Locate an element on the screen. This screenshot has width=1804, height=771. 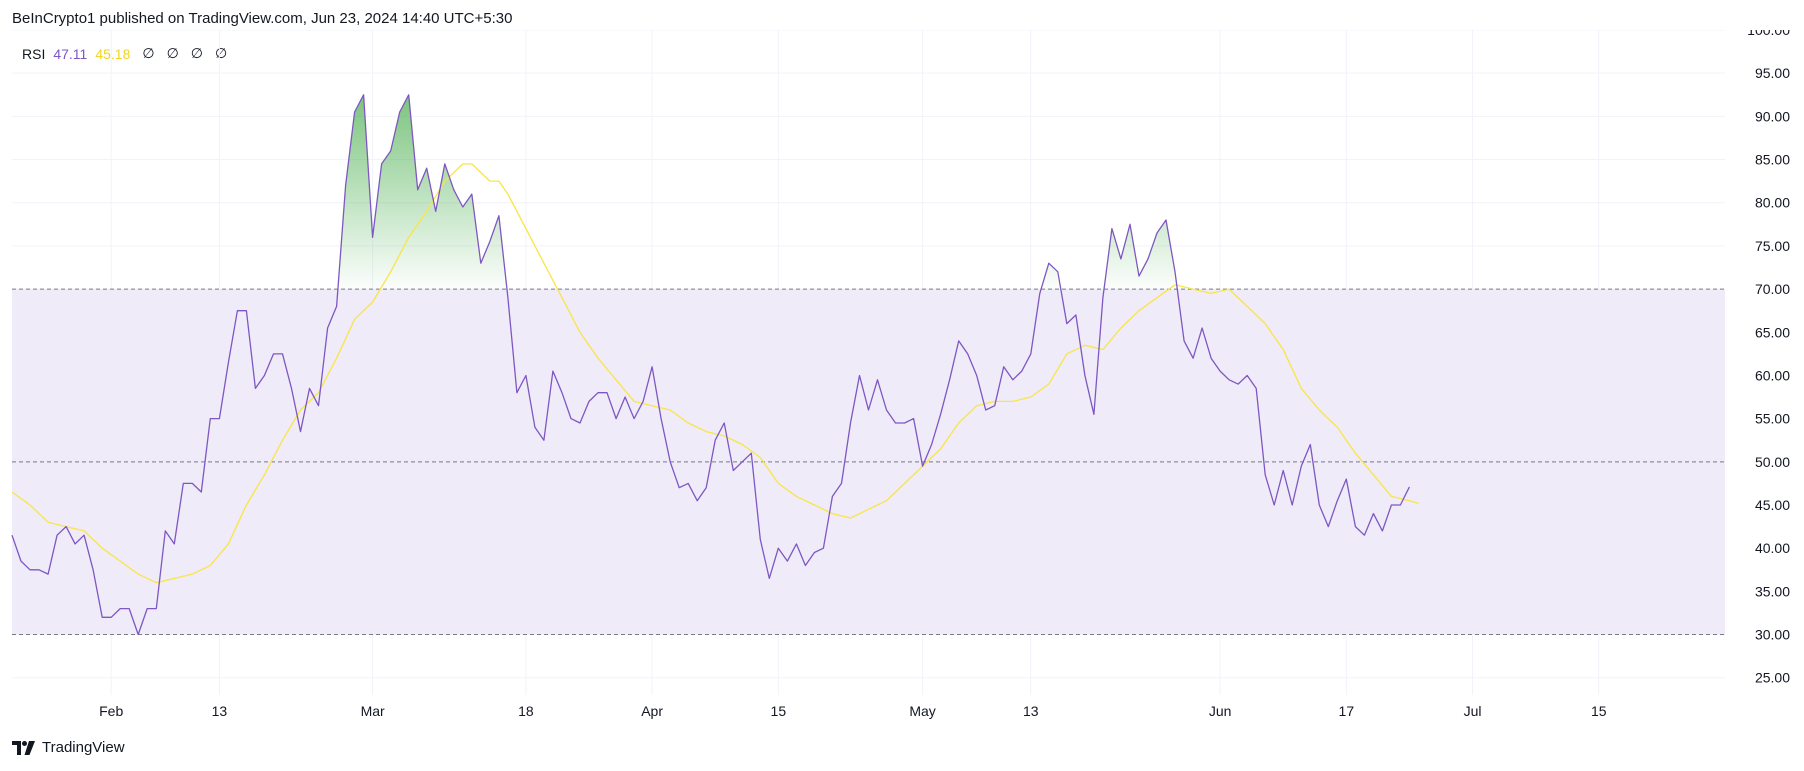
y-tick-label: 95.00 is located at coordinates (1772, 73).